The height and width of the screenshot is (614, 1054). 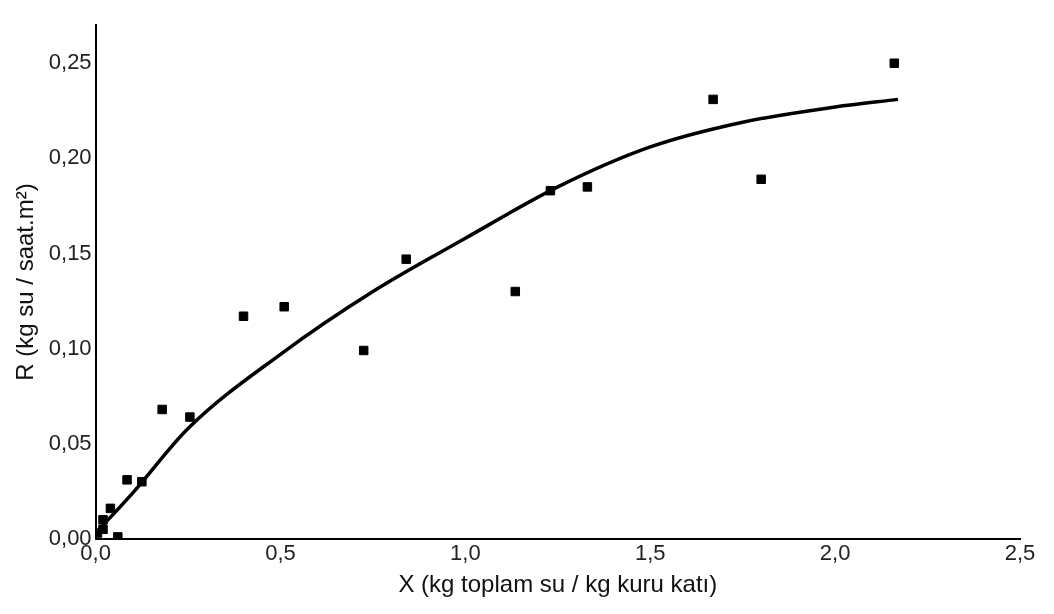 What do you see at coordinates (70, 442) in the screenshot?
I see `y-tick-label: 0,05` at bounding box center [70, 442].